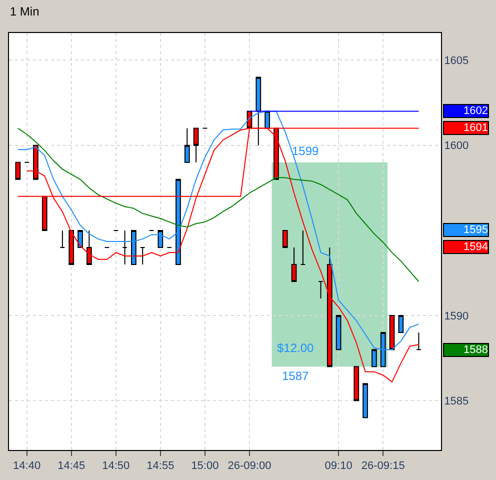  I want to click on text: 1602, so click(476, 111).